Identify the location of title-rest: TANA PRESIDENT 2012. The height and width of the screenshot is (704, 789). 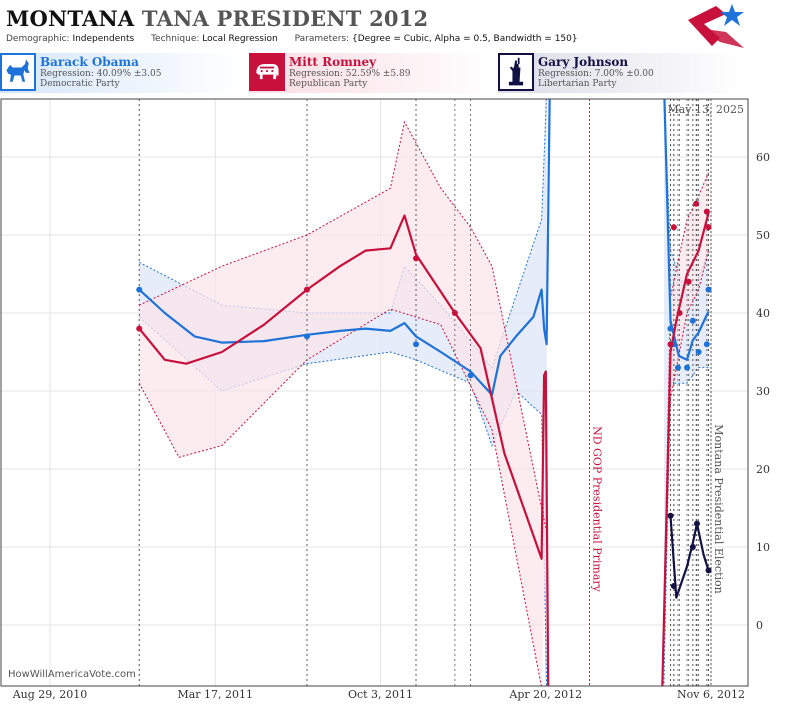
(285, 18).